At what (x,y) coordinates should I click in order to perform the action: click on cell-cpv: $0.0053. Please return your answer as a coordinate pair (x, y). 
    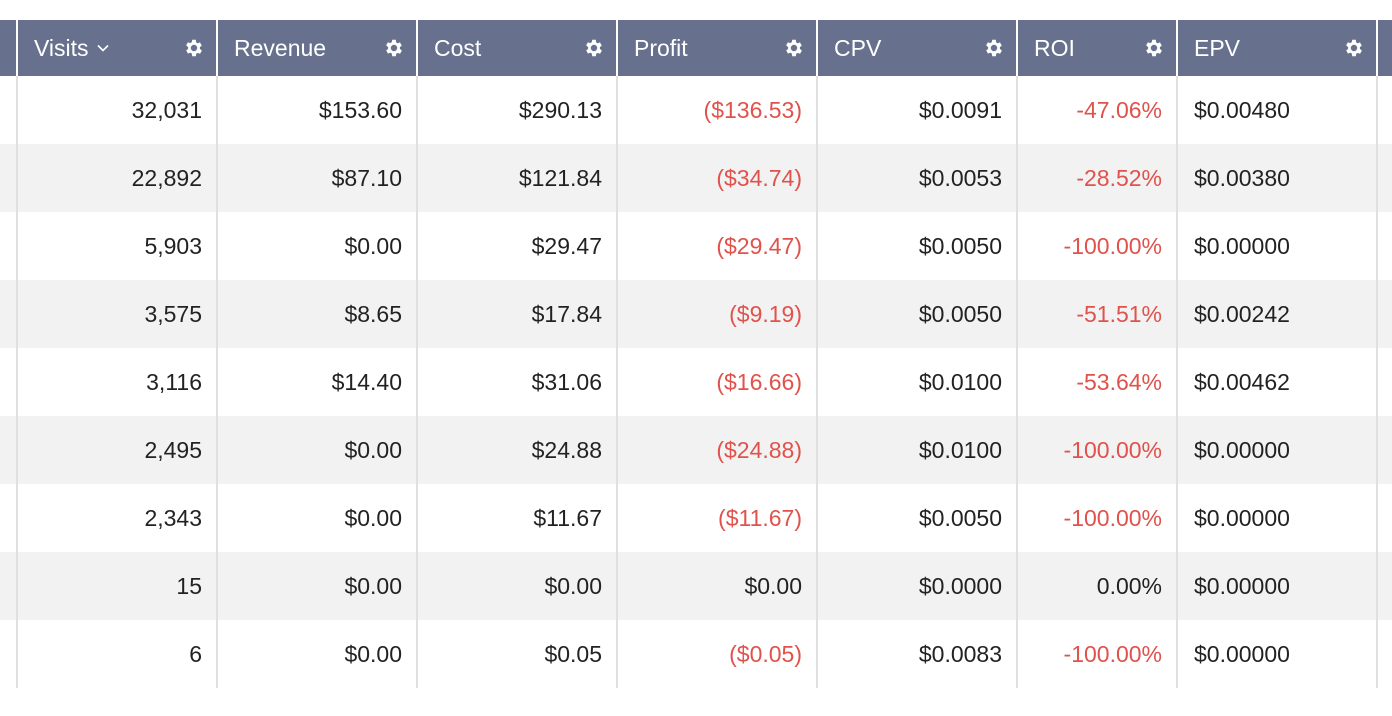
    Looking at the image, I should click on (917, 178).